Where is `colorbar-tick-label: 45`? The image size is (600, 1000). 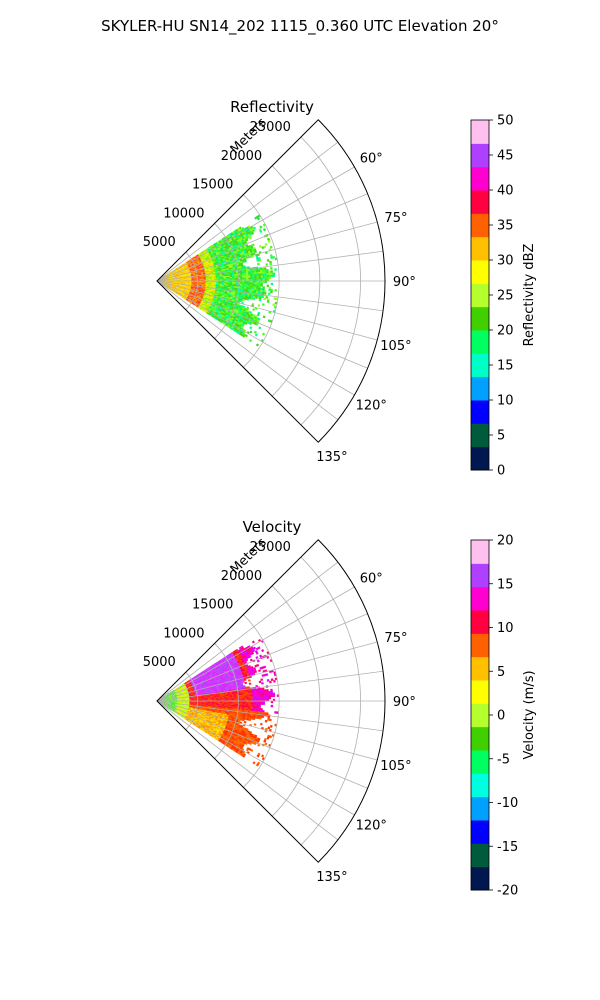 colorbar-tick-label: 45 is located at coordinates (505, 156).